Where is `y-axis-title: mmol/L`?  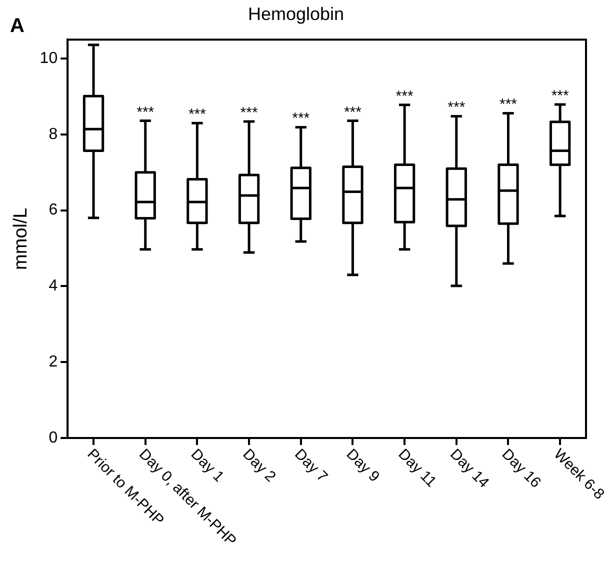
y-axis-title: mmol/L is located at coordinates (21, 239).